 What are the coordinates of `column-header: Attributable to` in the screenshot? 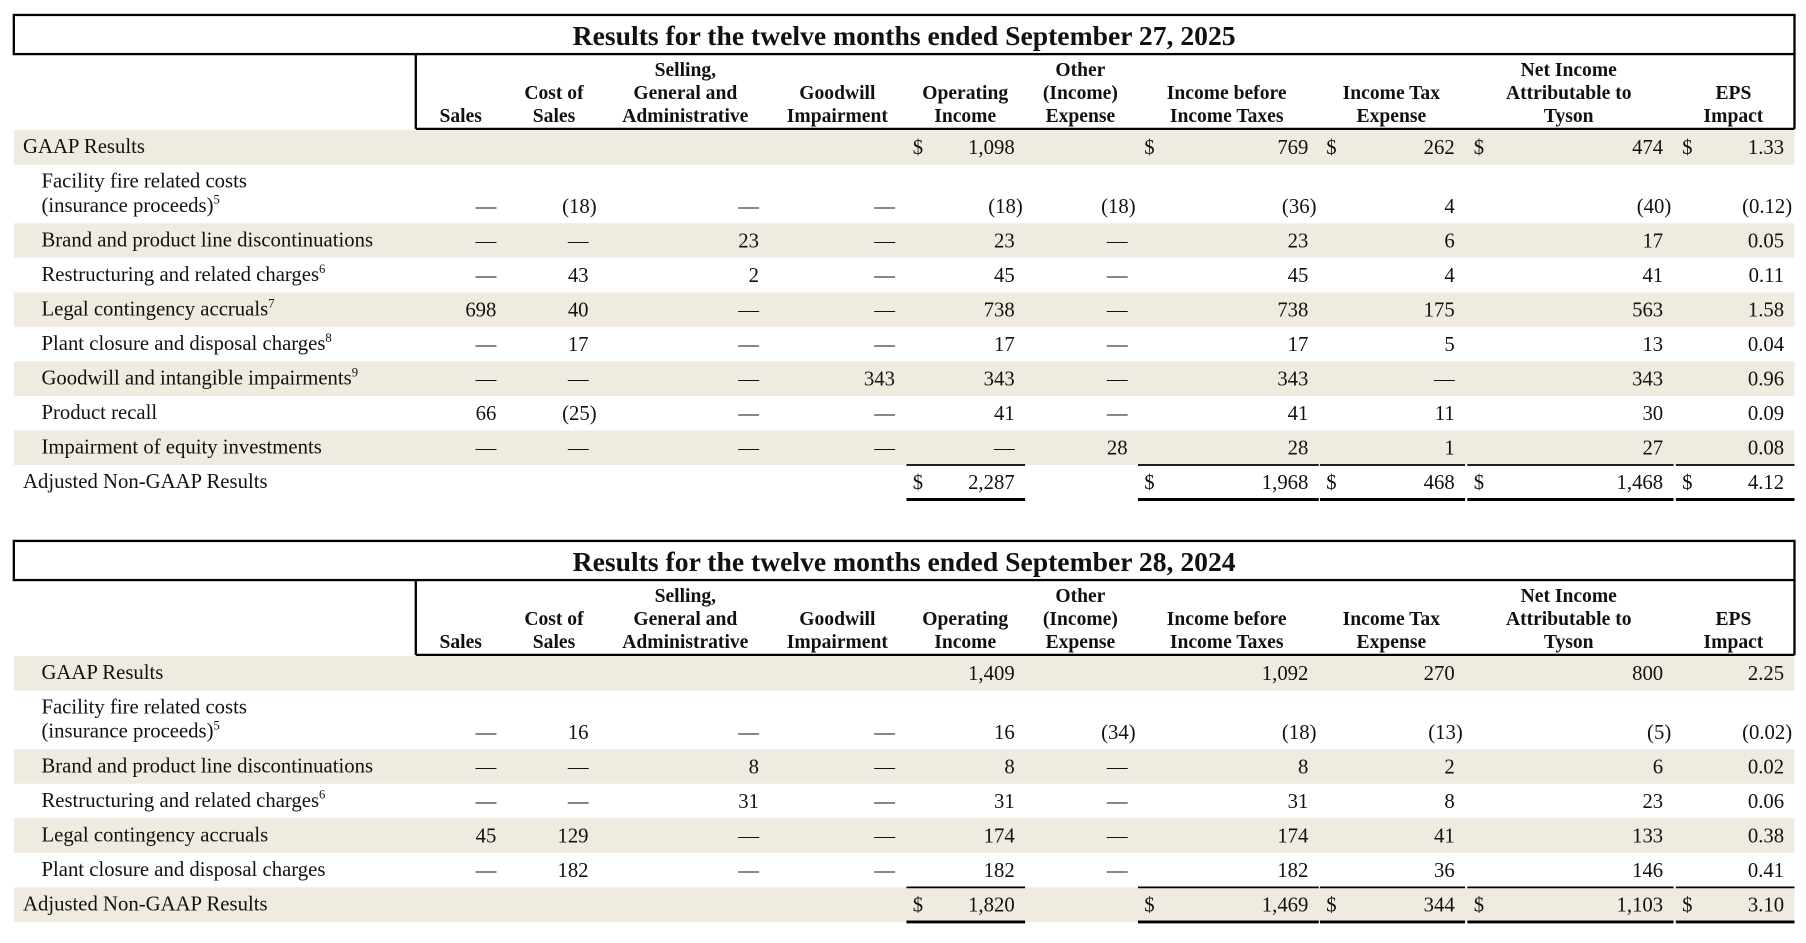 It's located at (1569, 619).